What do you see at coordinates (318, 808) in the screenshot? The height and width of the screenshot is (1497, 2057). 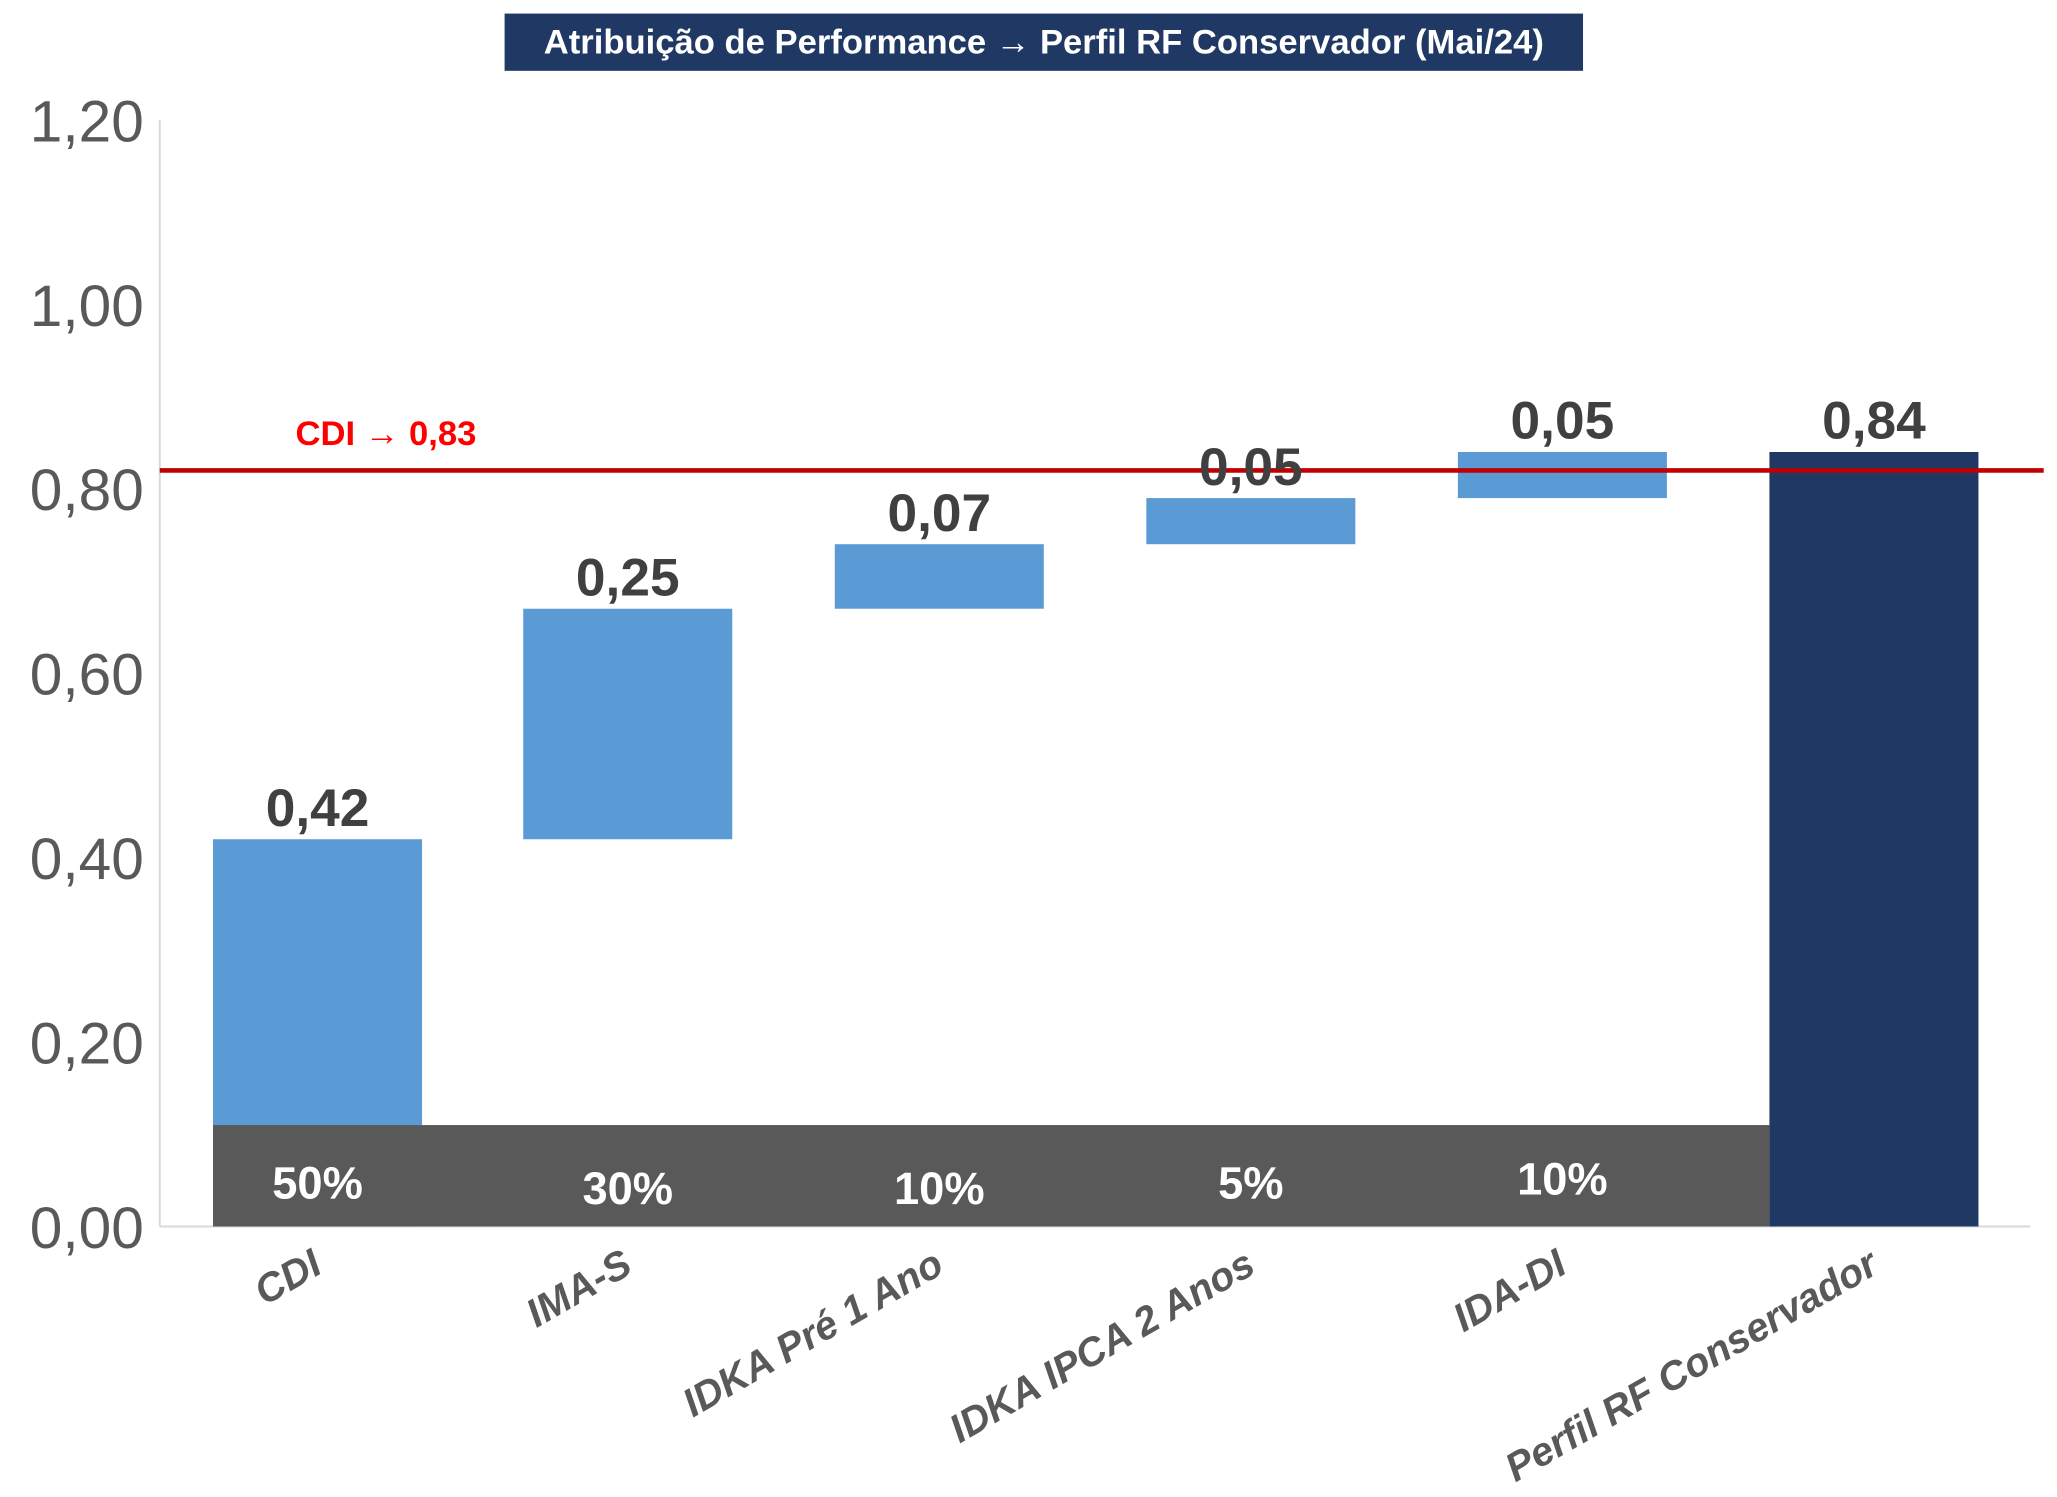 I see `data-label: 0,42` at bounding box center [318, 808].